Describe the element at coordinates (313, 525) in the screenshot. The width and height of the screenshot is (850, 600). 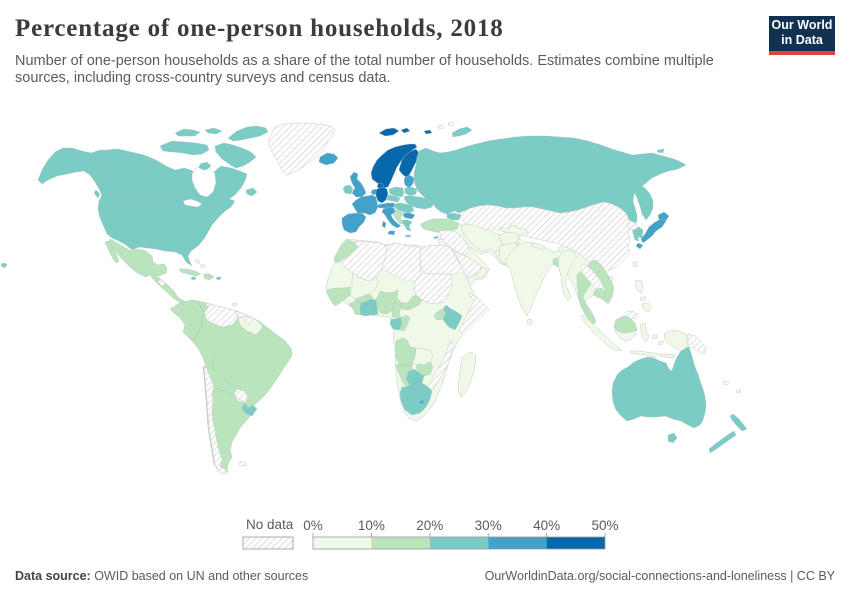
I see `svg-text: 0%` at that location.